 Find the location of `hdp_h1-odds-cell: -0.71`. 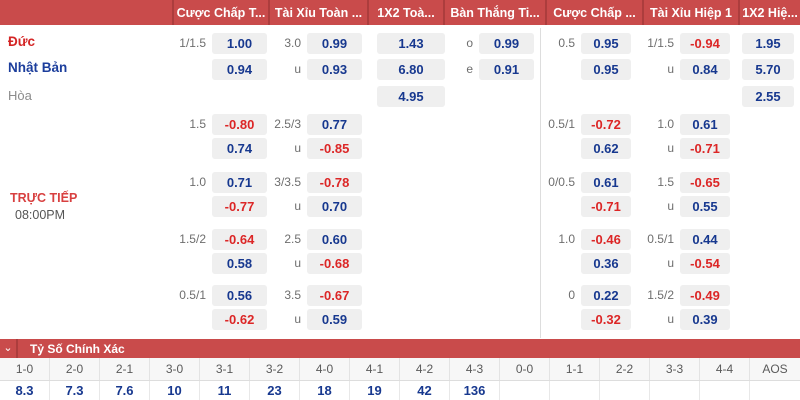

hdp_h1-odds-cell: -0.71 is located at coordinates (606, 206).